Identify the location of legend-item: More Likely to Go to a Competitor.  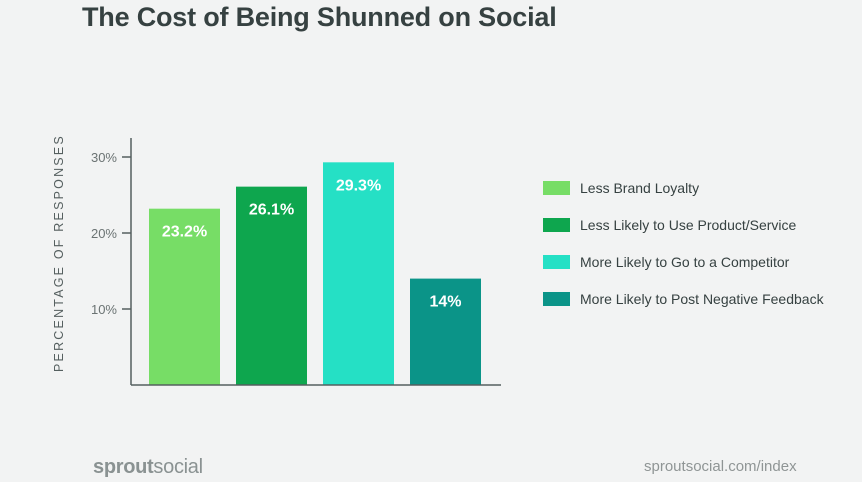
(686, 262).